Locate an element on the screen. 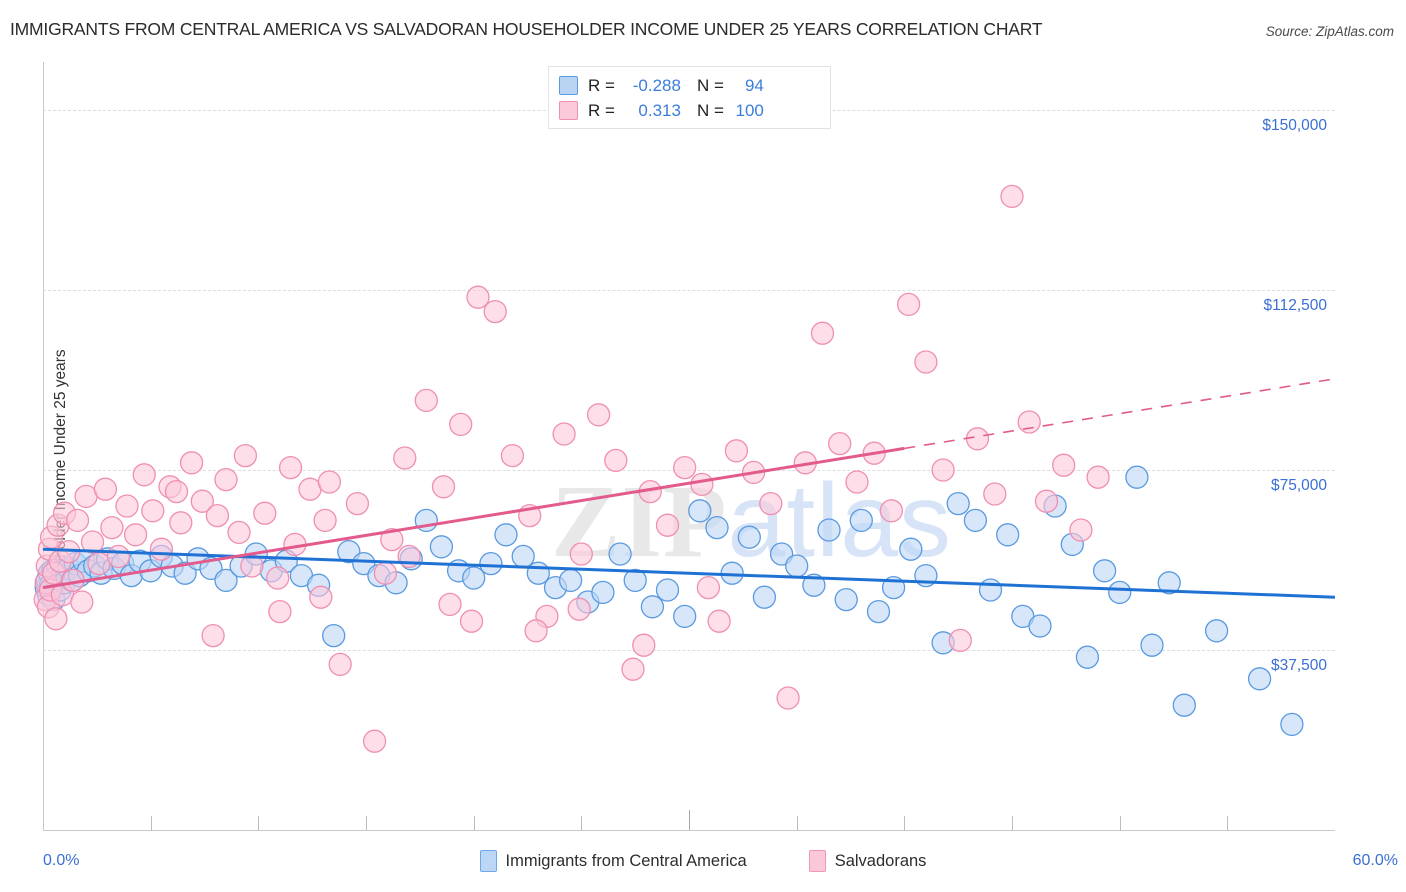  y-tick-label: $112,500 is located at coordinates (1295, 305).